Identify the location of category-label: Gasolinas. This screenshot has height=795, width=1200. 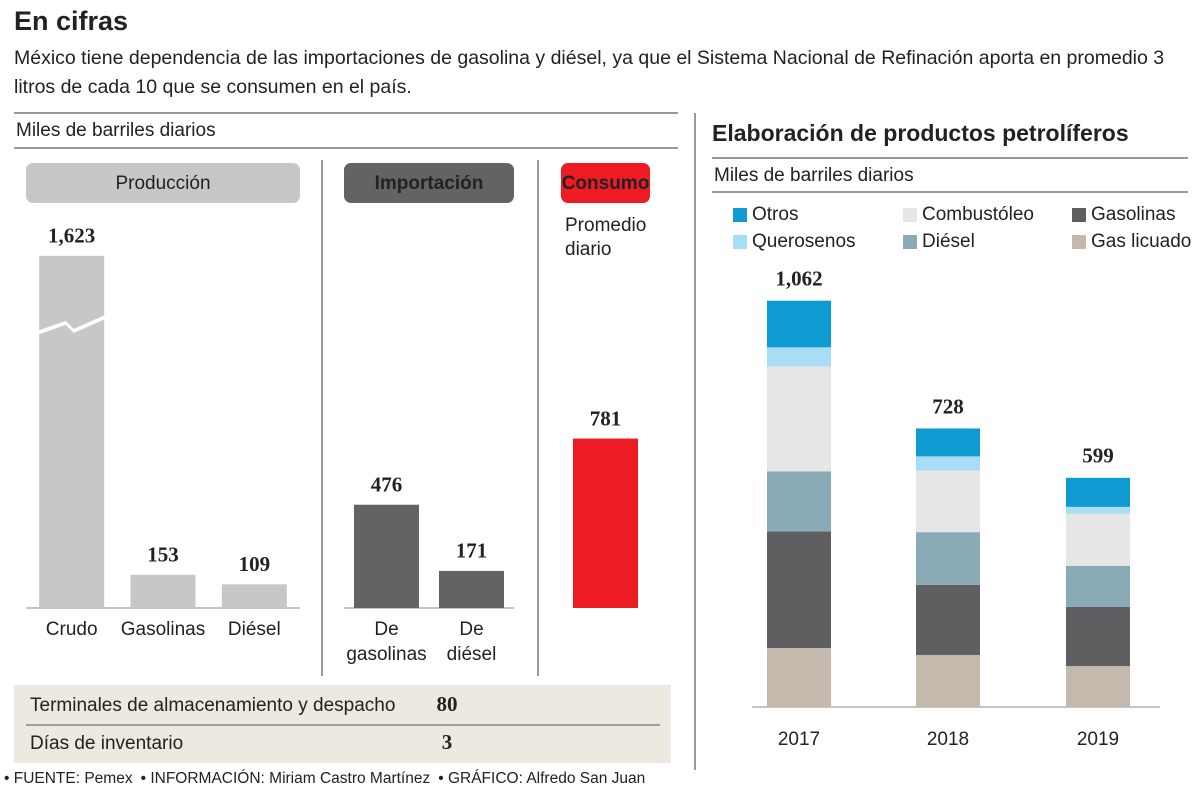
(163, 629).